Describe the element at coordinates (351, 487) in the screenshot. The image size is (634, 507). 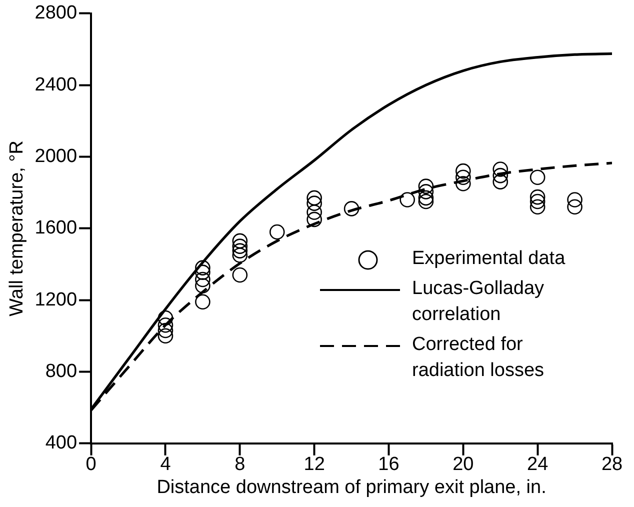
I see `x-axis-title: Distance downstream of primary exit plane, in.` at that location.